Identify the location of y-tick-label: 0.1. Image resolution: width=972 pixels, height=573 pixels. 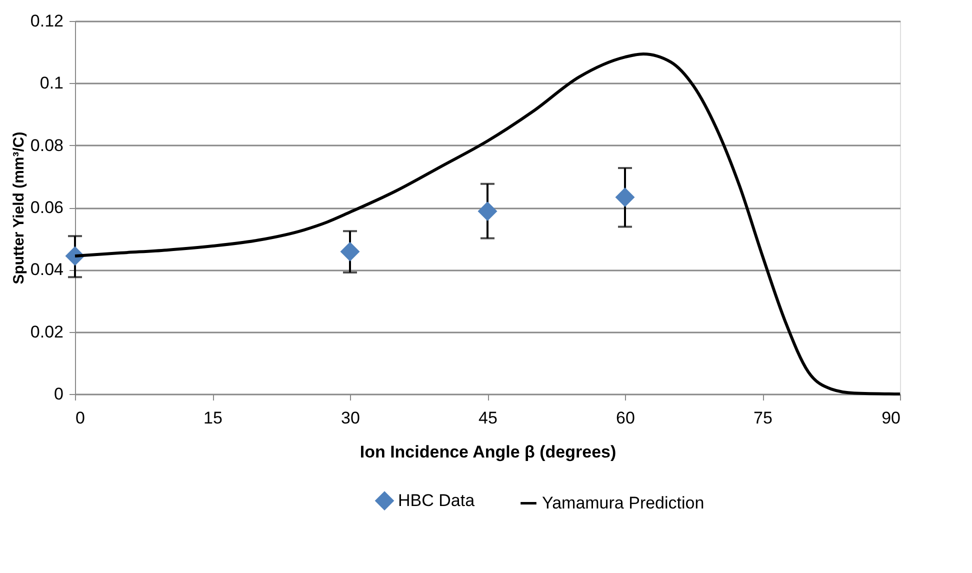
(52, 83).